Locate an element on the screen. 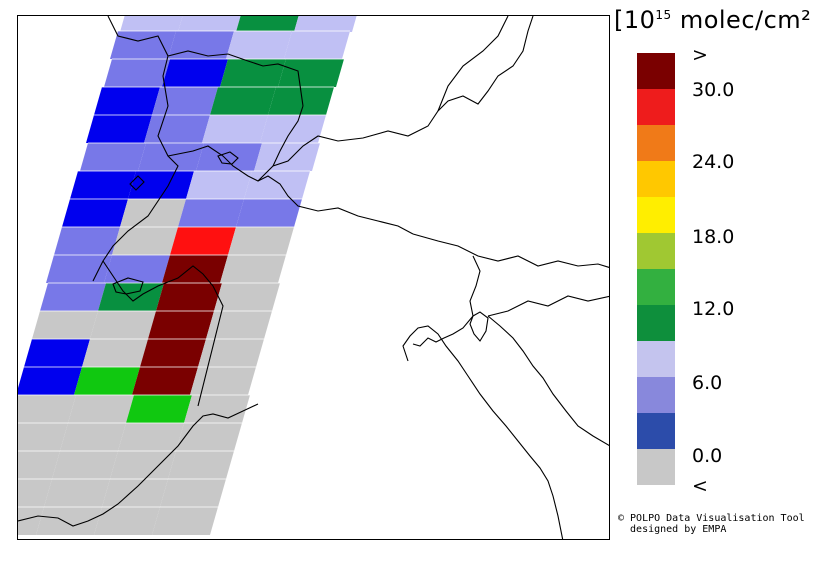  coastline-italy is located at coordinates (483, 432).